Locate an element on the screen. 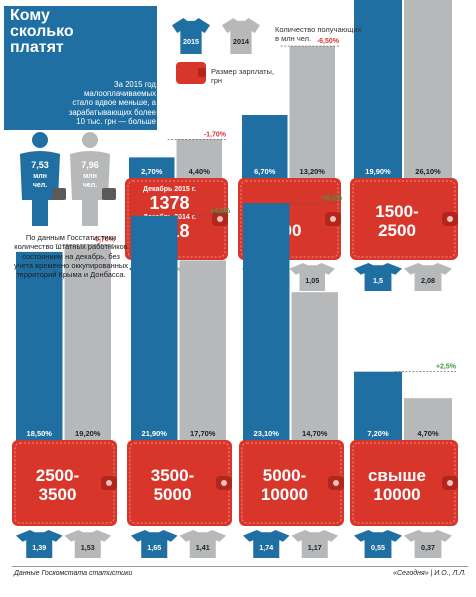 Image resolution: width=476 pixels, height=597 pixels. bar-2014-label: 14,70% is located at coordinates (315, 433).